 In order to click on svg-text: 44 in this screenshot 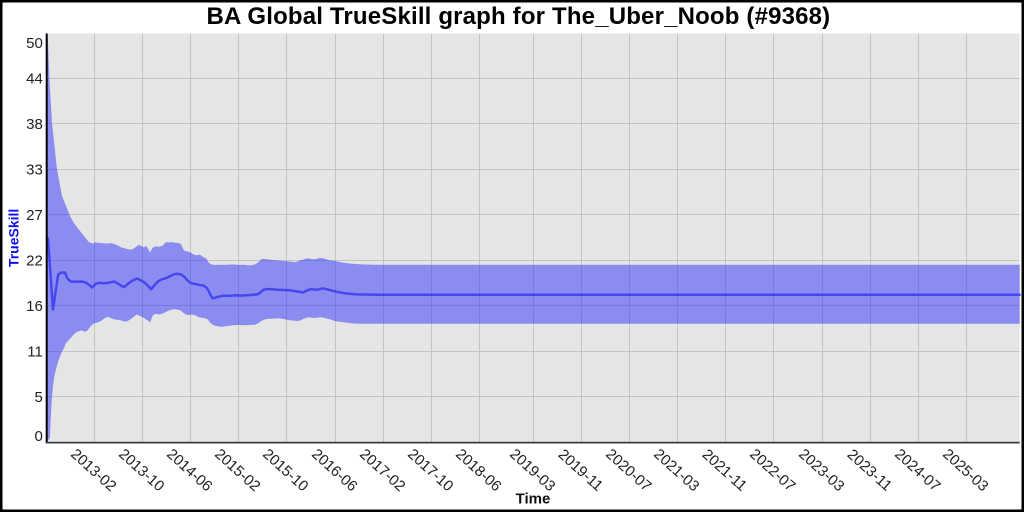, I will do `click(34, 79)`.